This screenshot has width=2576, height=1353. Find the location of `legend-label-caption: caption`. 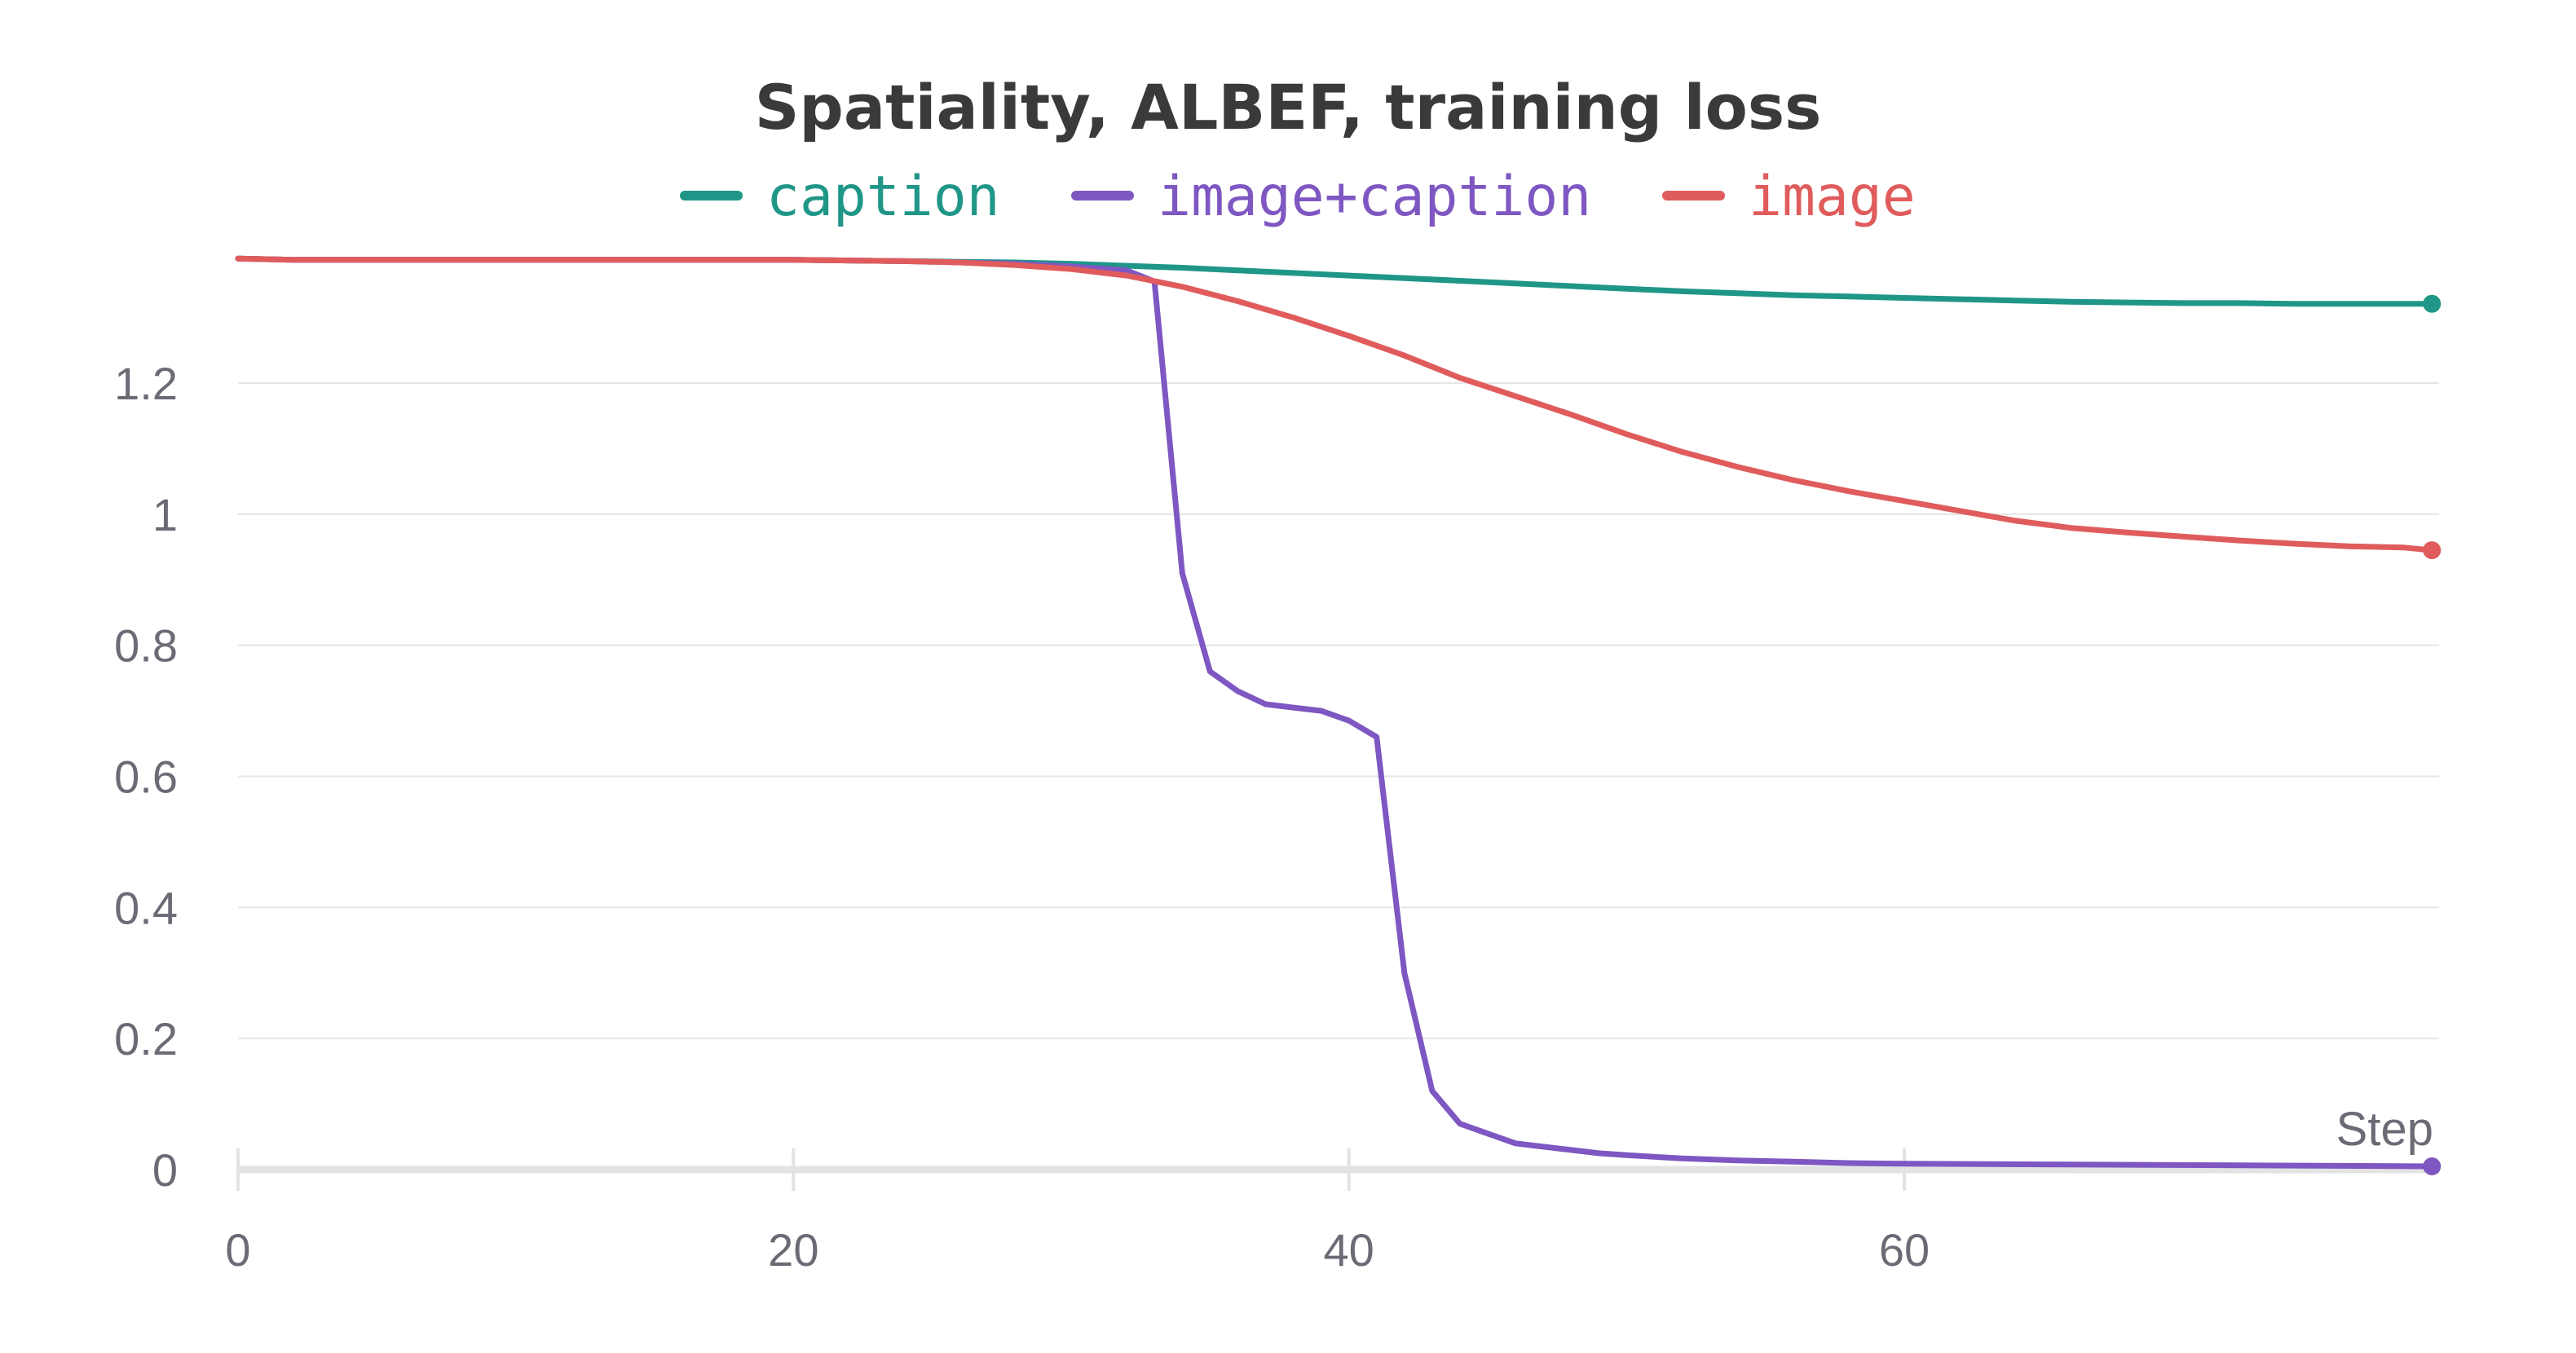

legend-label-caption: caption is located at coordinates (883, 197).